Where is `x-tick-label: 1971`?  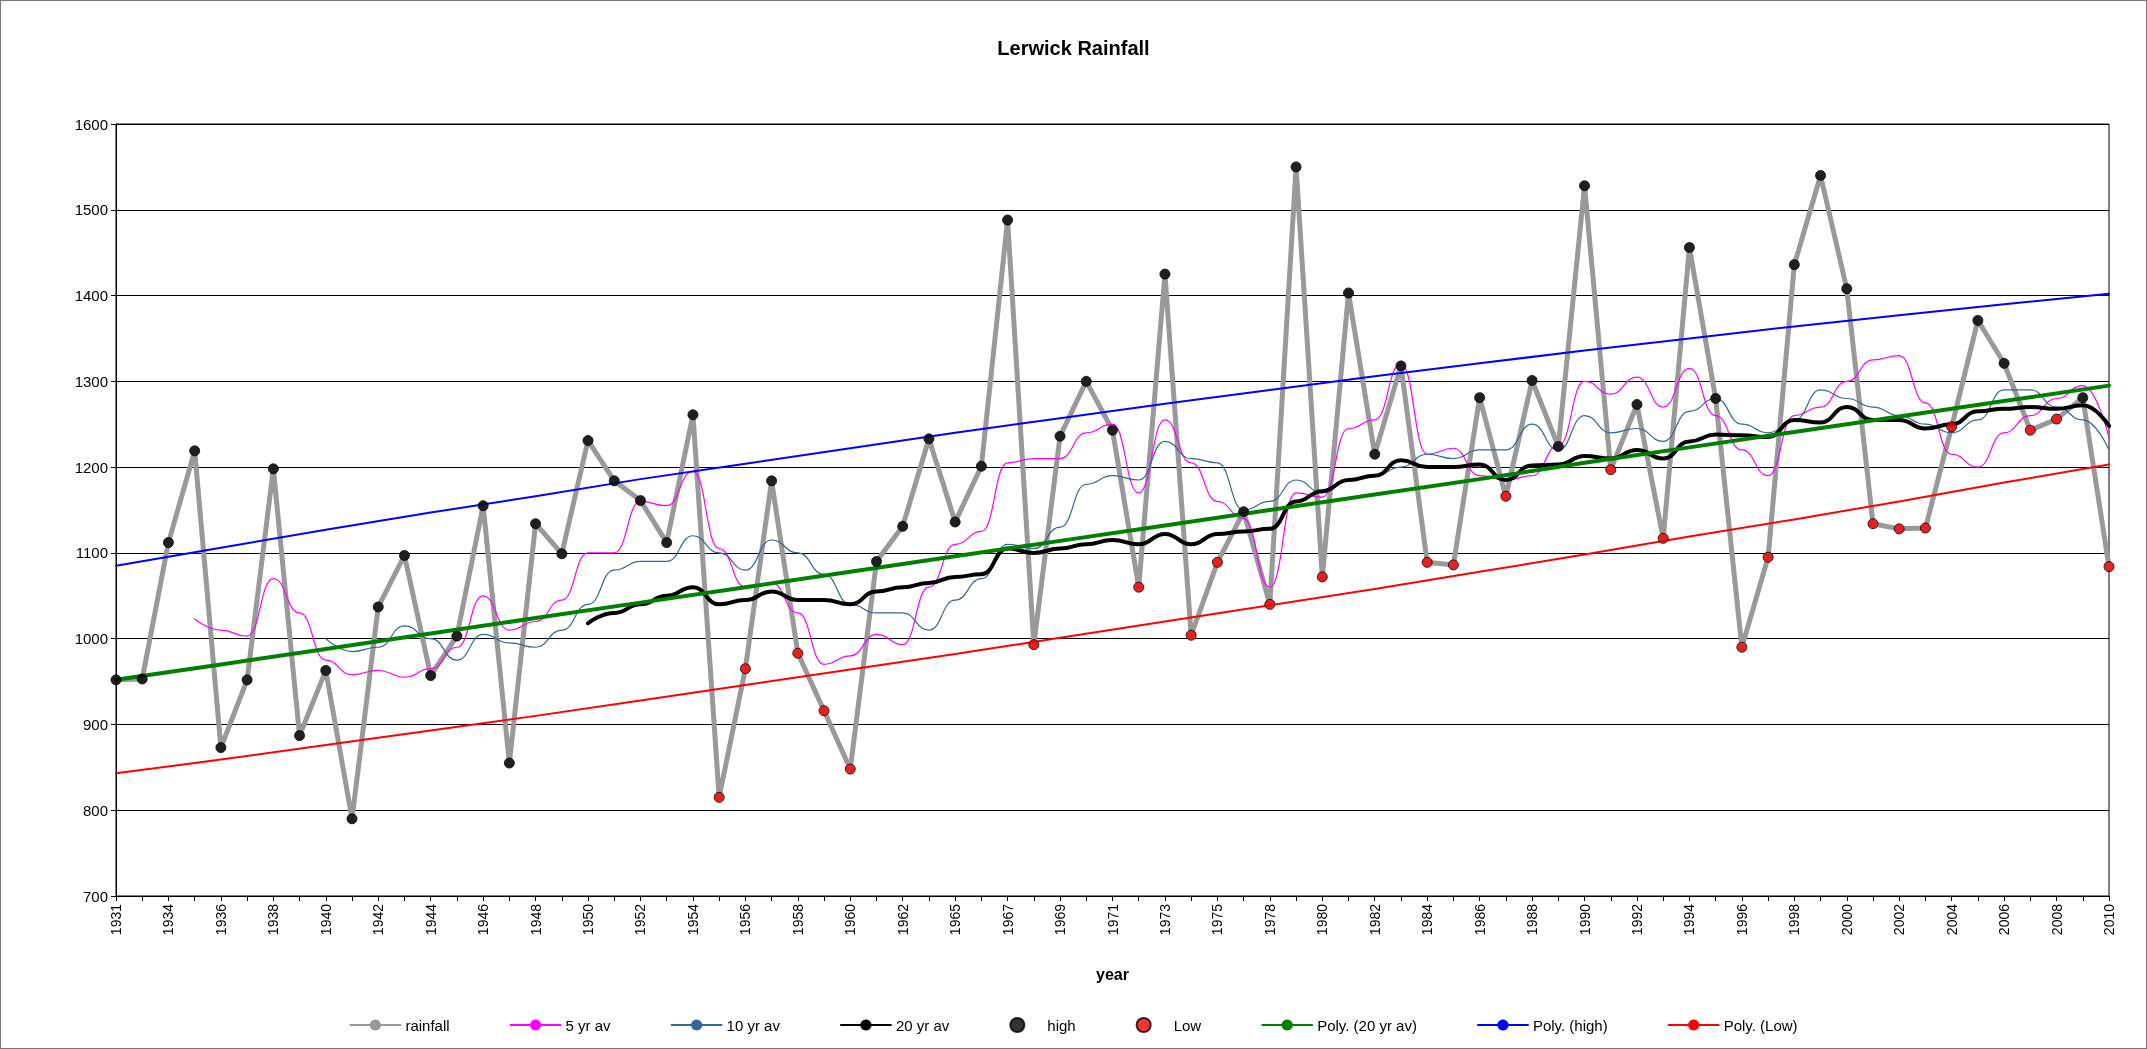
x-tick-label: 1971 is located at coordinates (1112, 919).